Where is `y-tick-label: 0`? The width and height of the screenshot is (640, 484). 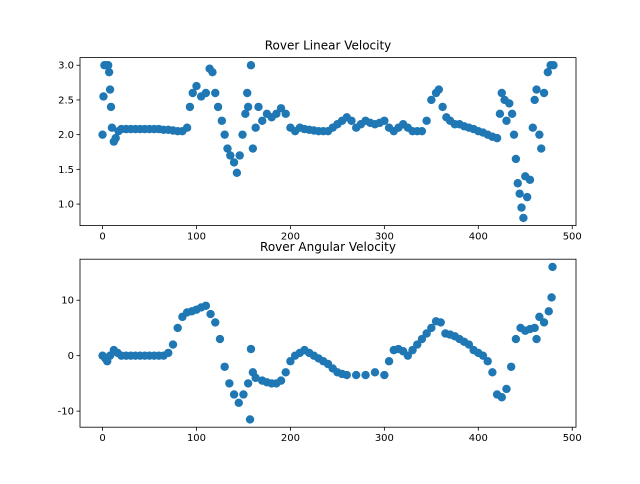 y-tick-label: 0 is located at coordinates (71, 356).